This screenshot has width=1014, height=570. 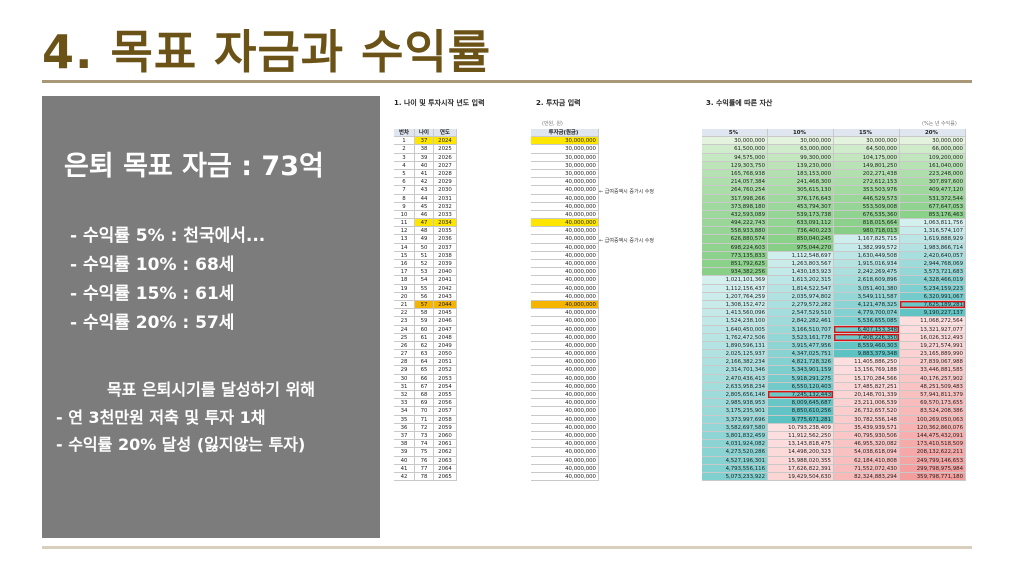 I want to click on table-cell: 2,166,382,234, so click(x=735, y=362).